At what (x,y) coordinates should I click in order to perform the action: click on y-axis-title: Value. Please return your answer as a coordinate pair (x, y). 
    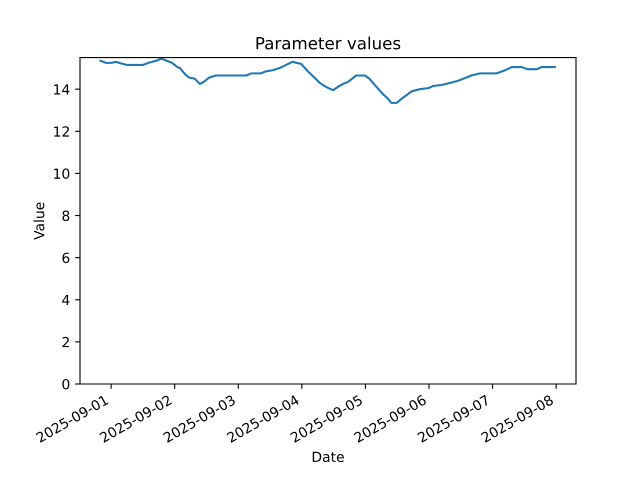
    Looking at the image, I should click on (39, 221).